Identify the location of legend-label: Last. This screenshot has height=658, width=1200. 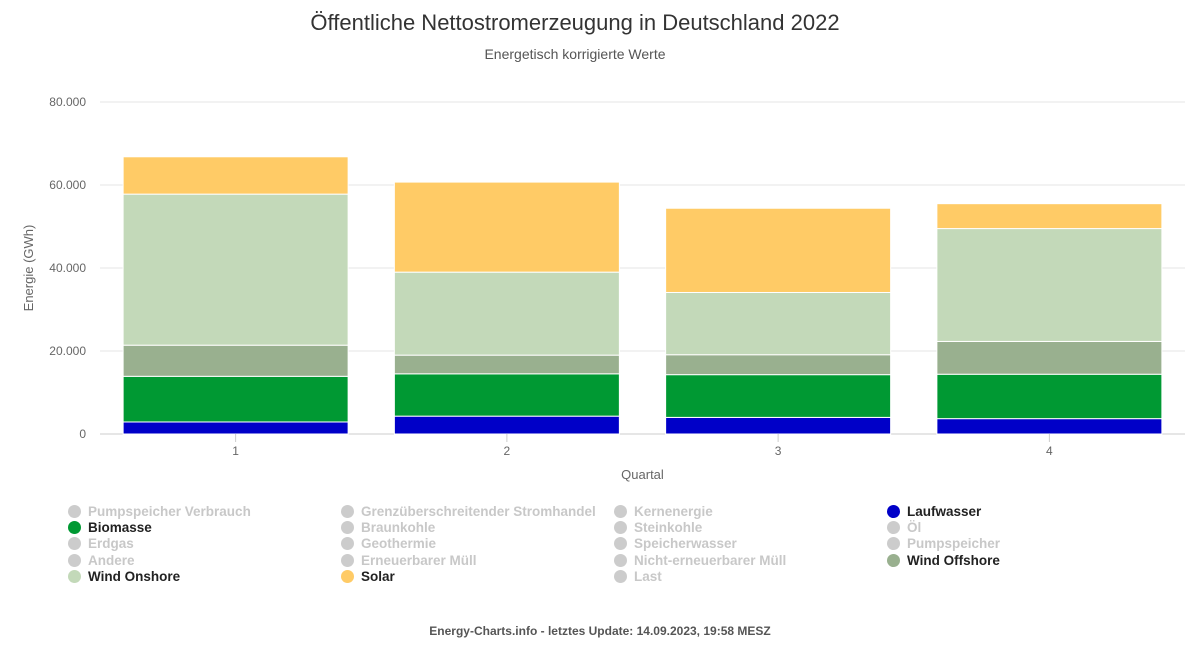
(648, 576).